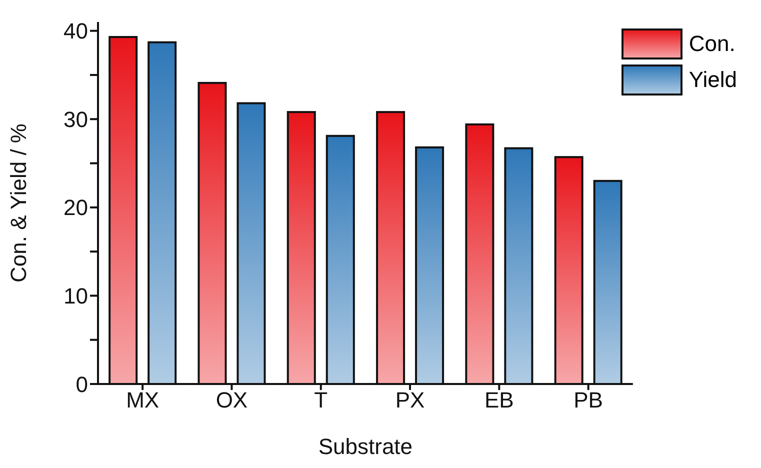  What do you see at coordinates (588, 400) in the screenshot?
I see `x-tick-label: PB` at bounding box center [588, 400].